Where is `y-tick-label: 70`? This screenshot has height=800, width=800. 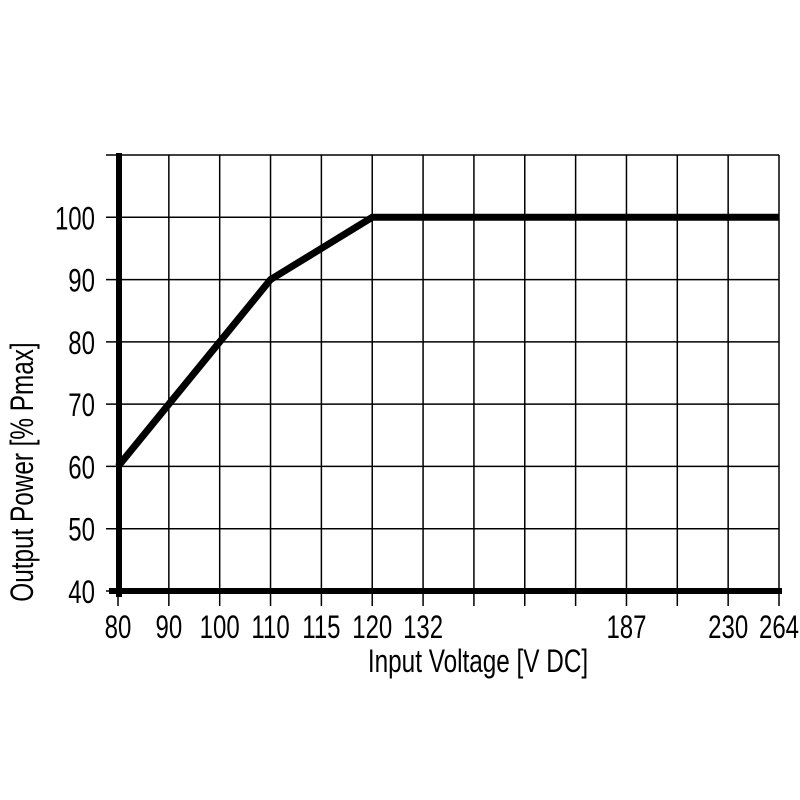 y-tick-label: 70 is located at coordinates (81, 405).